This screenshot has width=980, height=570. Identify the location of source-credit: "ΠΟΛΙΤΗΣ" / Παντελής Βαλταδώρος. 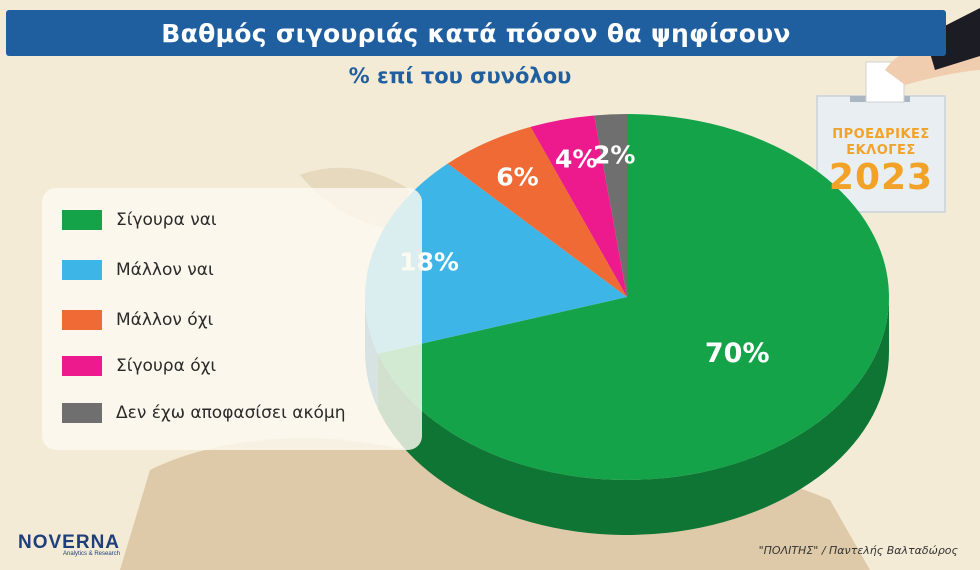
(858, 550).